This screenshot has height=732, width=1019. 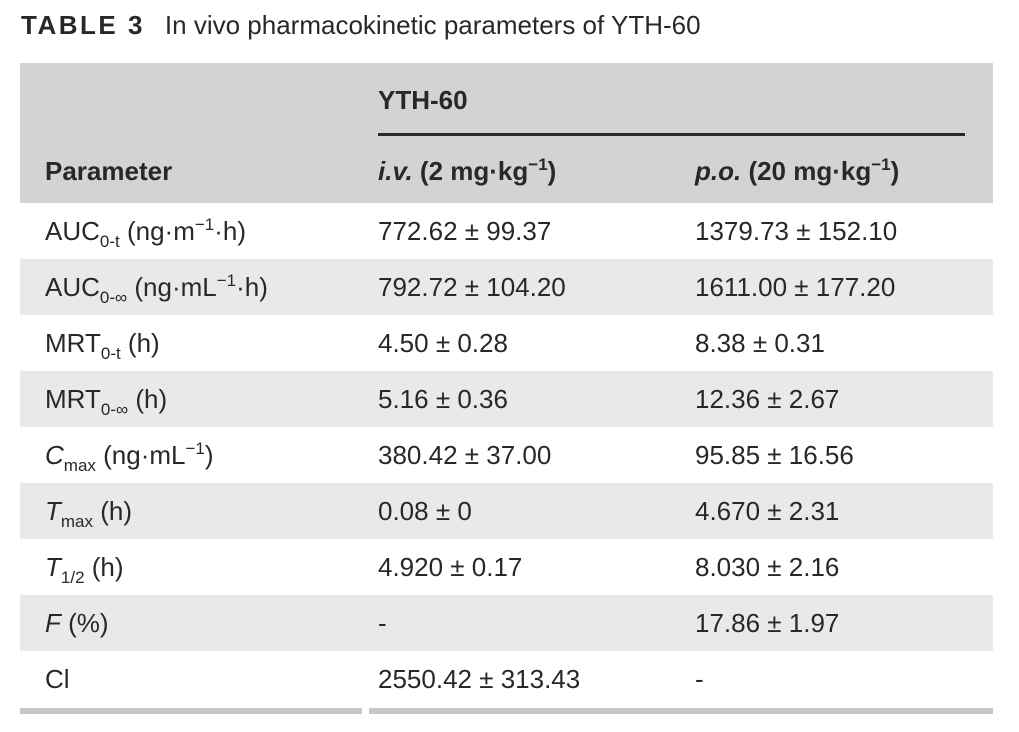 What do you see at coordinates (774, 454) in the screenshot?
I see `po-value-cell: 95.85 ± 16.56` at bounding box center [774, 454].